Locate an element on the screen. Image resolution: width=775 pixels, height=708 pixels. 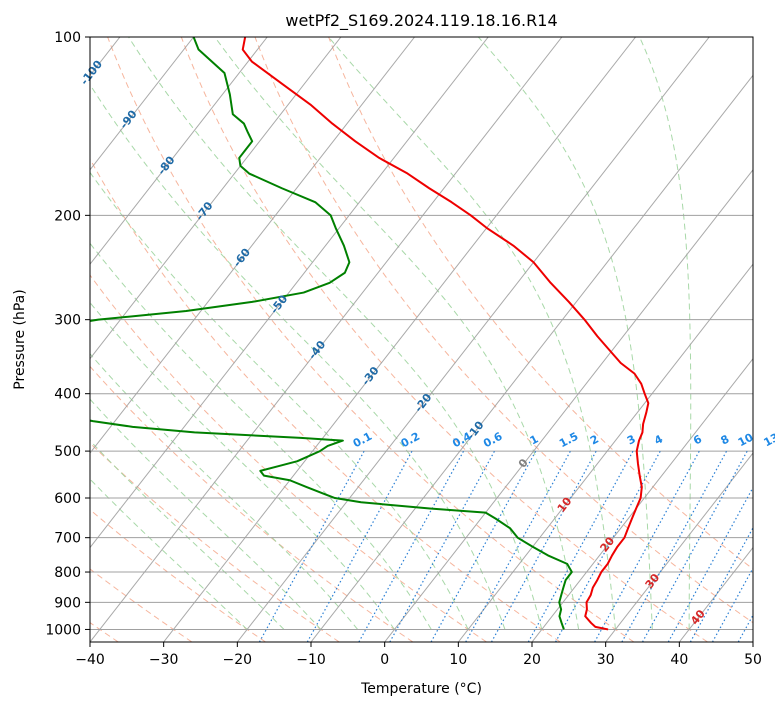
y-axis-label: Pressure (hPa) is located at coordinates (20, 339).